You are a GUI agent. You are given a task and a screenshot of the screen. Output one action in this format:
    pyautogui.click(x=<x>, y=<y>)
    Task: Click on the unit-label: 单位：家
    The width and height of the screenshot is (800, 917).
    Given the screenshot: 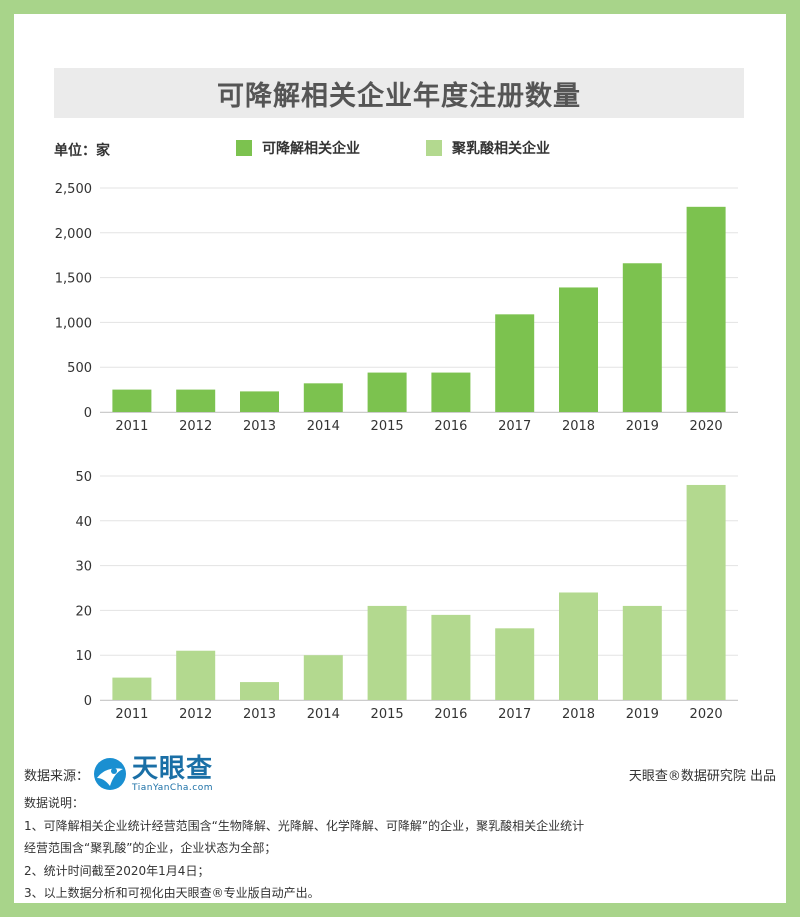 What is the action you would take?
    pyautogui.click(x=82, y=151)
    